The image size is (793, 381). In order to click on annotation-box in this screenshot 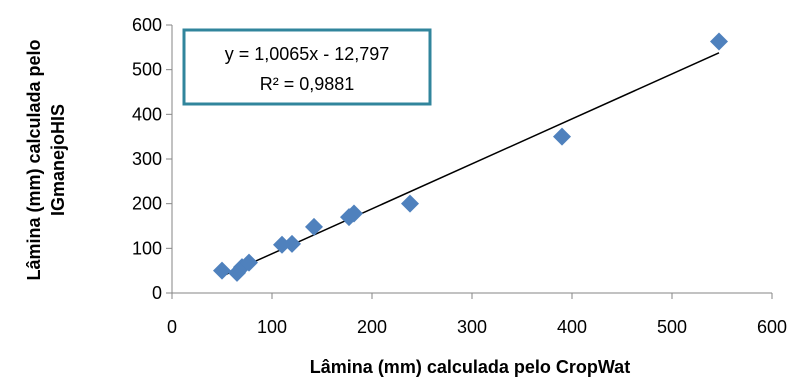, I will do `click(307, 67)`.